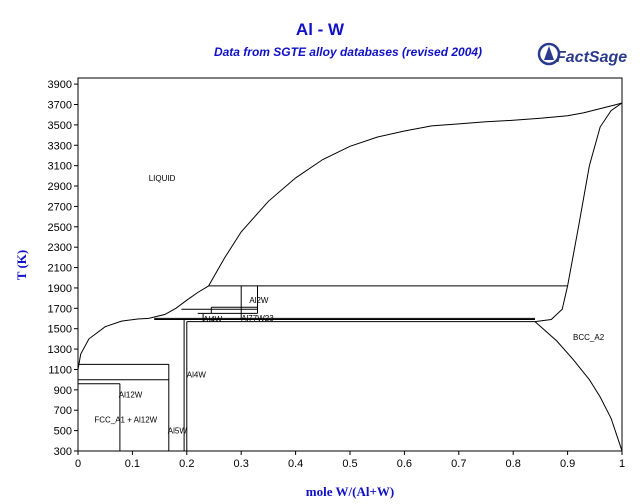 This screenshot has height=504, width=640. I want to click on x-tick-label: 0.4, so click(295, 464).